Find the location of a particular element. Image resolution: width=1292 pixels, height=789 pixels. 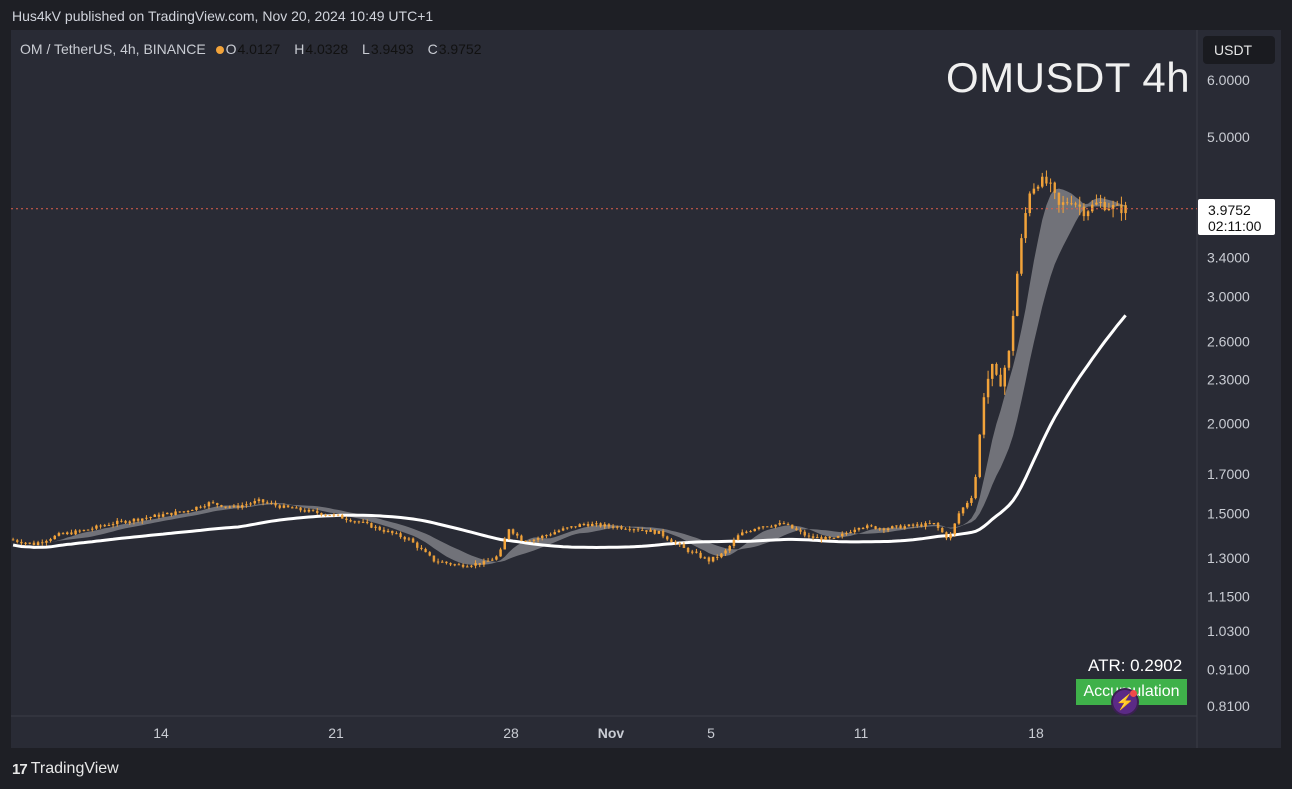

close-label: C is located at coordinates (432, 49).